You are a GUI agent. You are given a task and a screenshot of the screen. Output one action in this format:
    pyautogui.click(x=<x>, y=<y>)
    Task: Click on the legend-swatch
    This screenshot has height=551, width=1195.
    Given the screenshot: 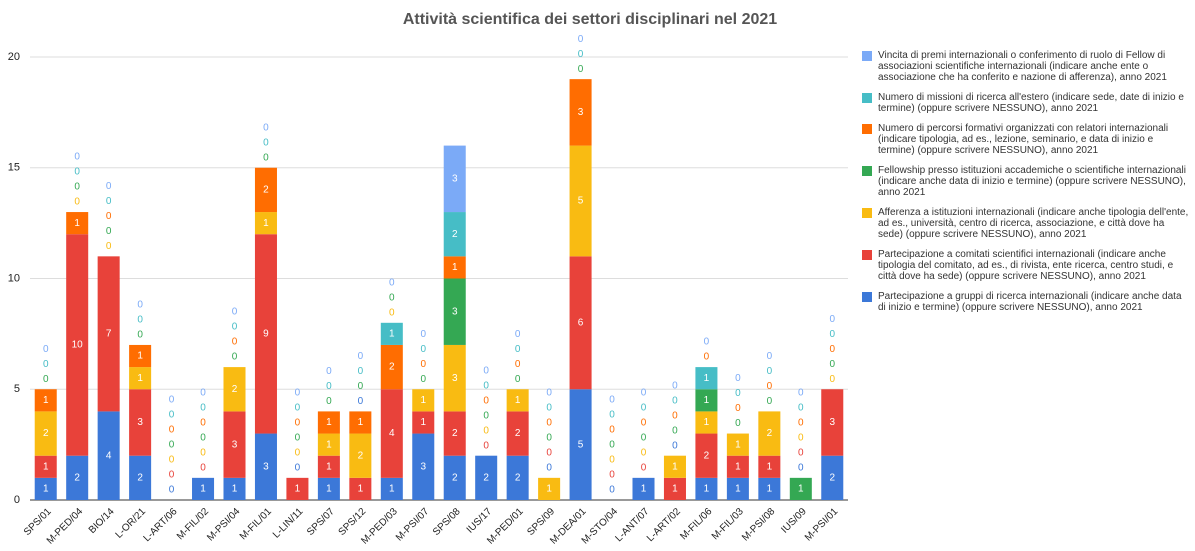 What is the action you would take?
    pyautogui.click(x=867, y=171)
    